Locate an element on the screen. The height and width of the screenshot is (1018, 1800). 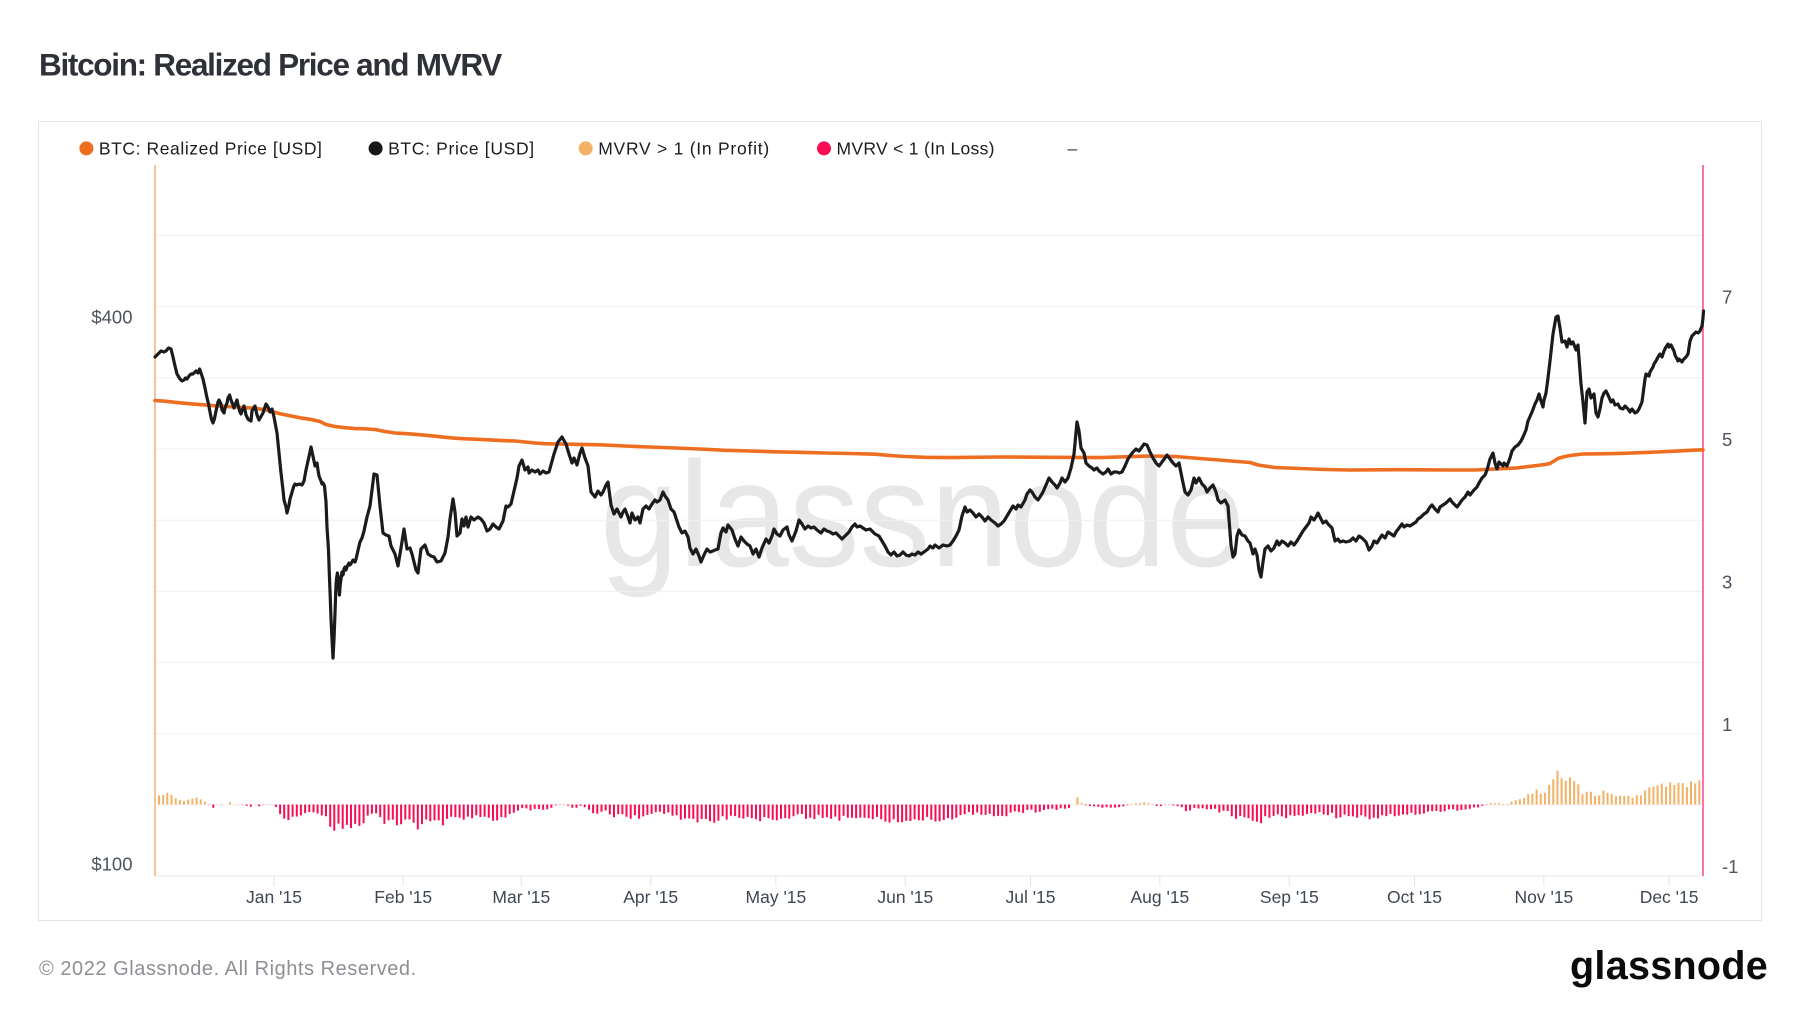
svg-text: Aug '15 is located at coordinates (1159, 897).